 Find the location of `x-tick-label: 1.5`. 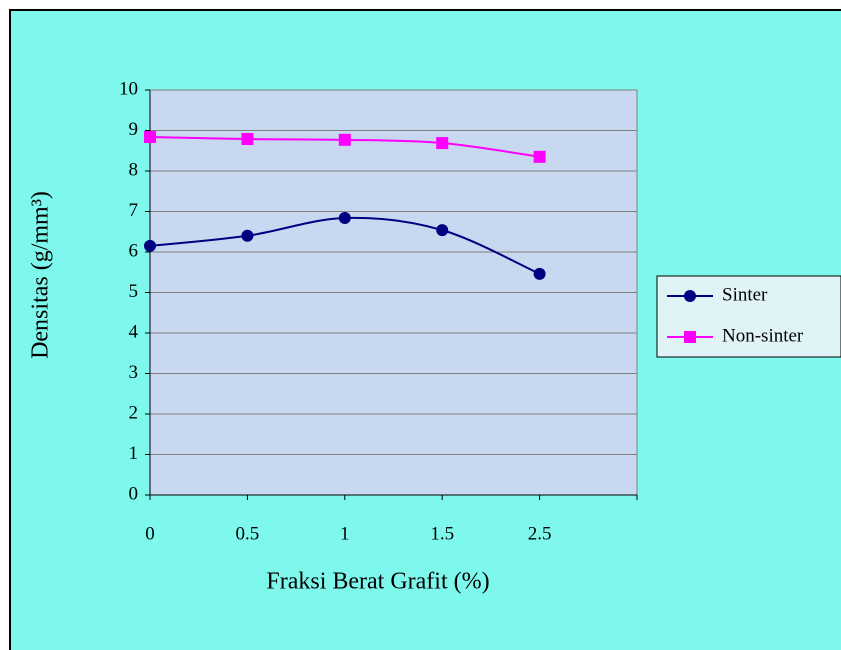

x-tick-label: 1.5 is located at coordinates (442, 533).